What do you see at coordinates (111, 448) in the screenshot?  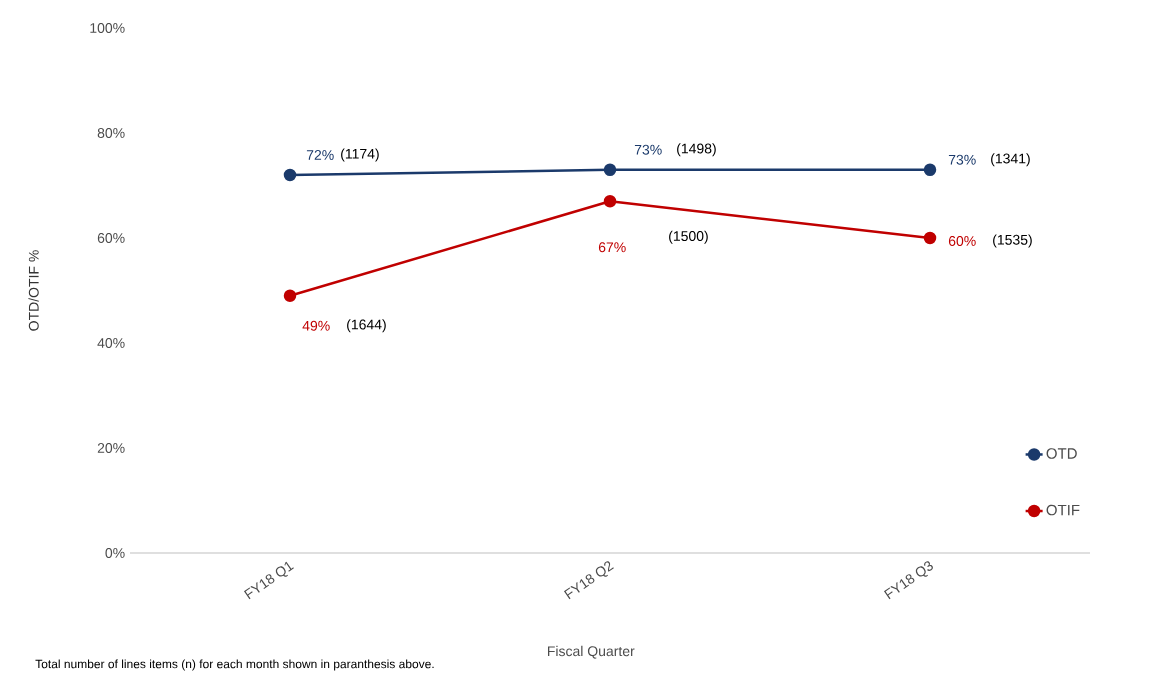 I see `y-tick-label: 20%` at bounding box center [111, 448].